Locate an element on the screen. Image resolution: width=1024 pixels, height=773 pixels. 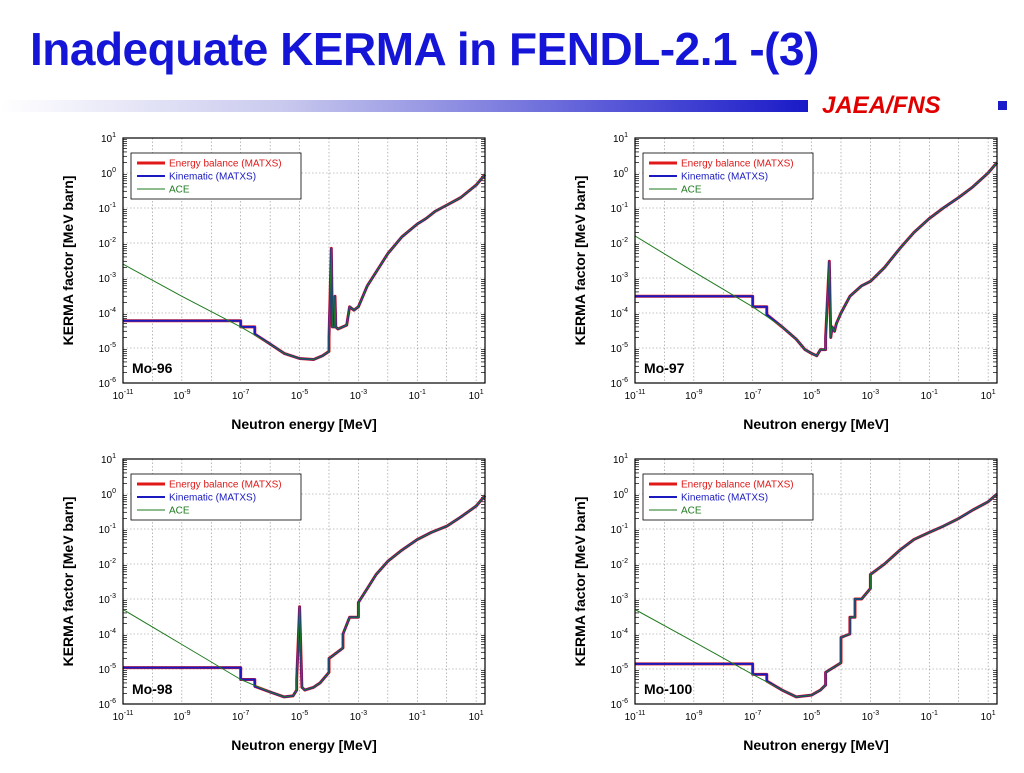
brand-square-icon is located at coordinates (1002, 105).